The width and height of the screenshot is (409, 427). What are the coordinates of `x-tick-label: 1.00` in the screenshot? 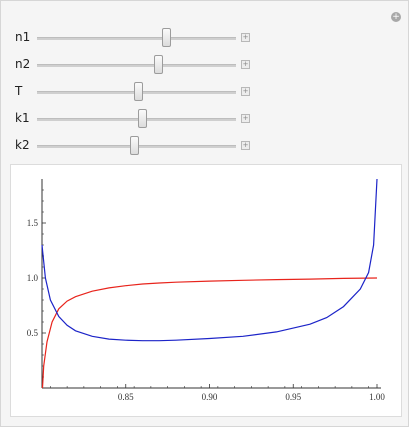 It's located at (377, 397).